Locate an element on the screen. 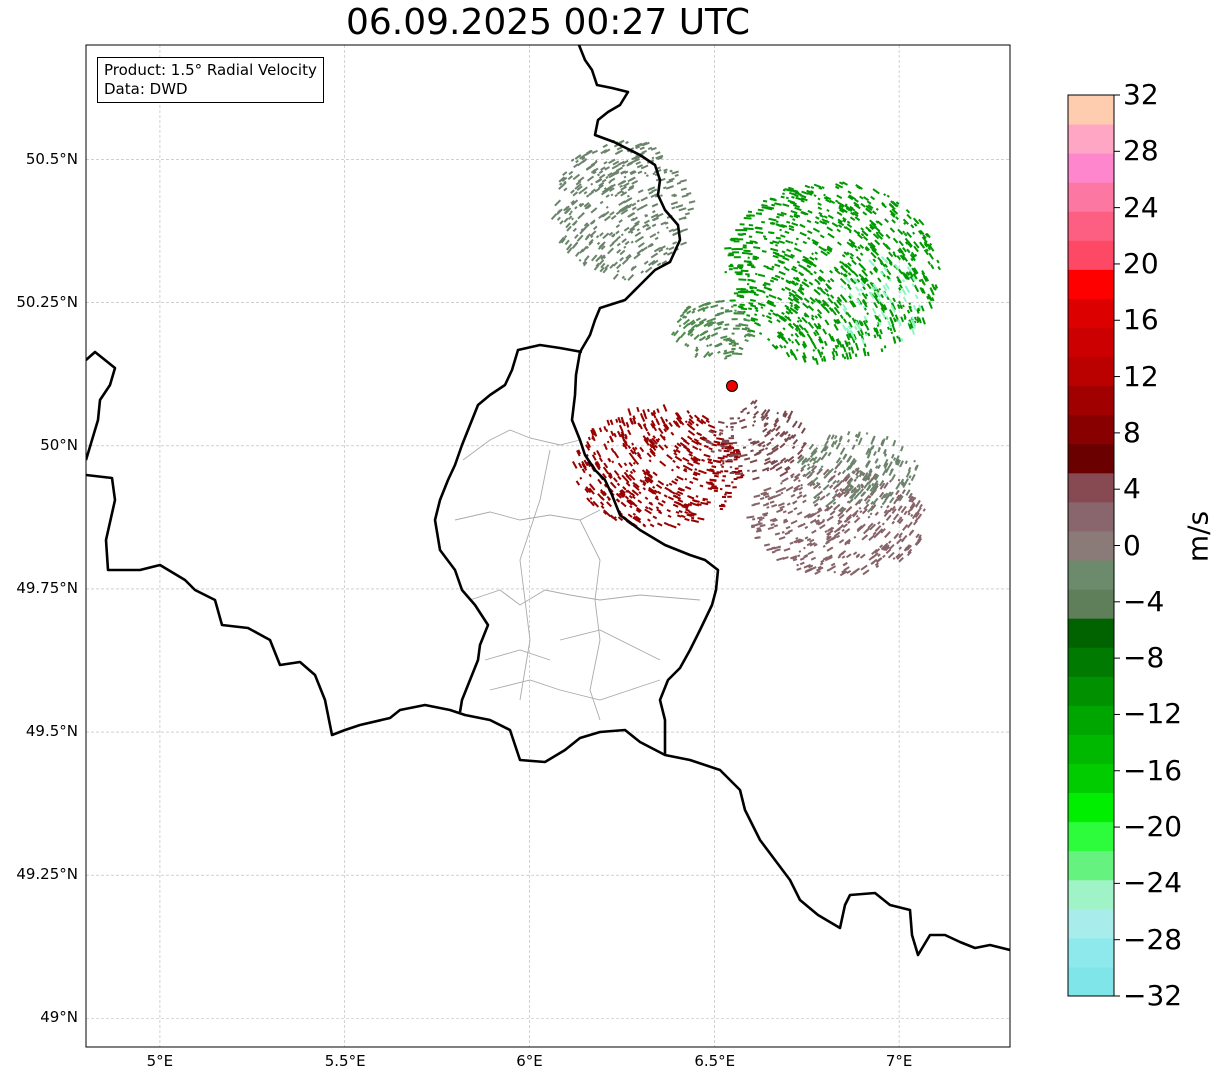 This screenshot has width=1225, height=1081. colorbar-tick-label: 24 is located at coordinates (1141, 207).